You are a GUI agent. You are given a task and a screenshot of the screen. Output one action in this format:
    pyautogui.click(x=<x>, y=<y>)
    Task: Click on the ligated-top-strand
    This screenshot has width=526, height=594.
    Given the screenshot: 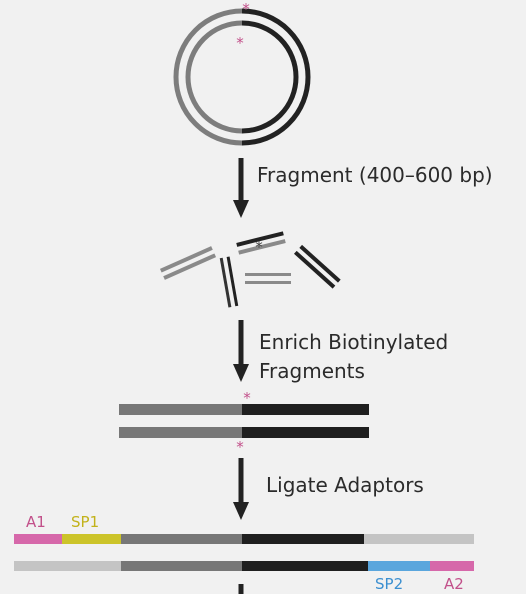 What is the action you would take?
    pyautogui.click(x=244, y=539)
    